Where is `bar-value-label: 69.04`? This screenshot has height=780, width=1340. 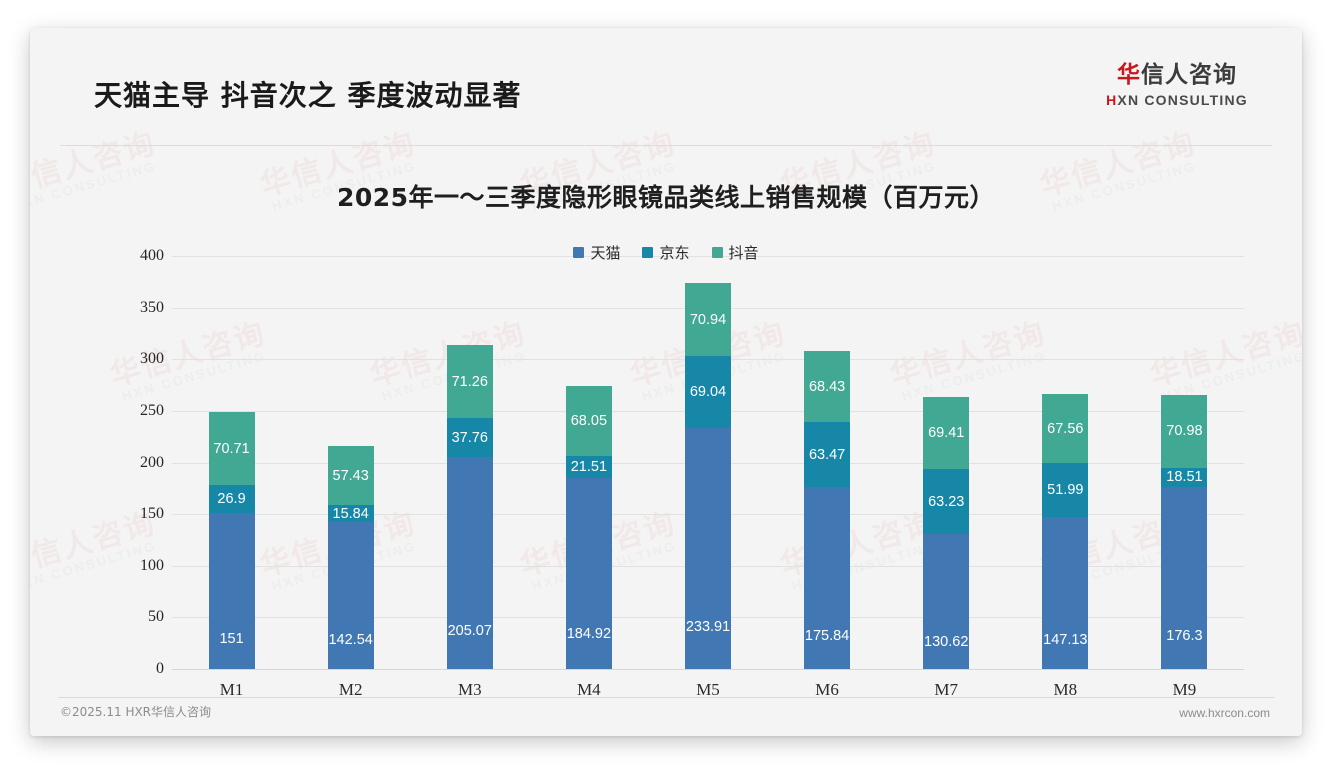
bar-value-label: 69.04 is located at coordinates (708, 391).